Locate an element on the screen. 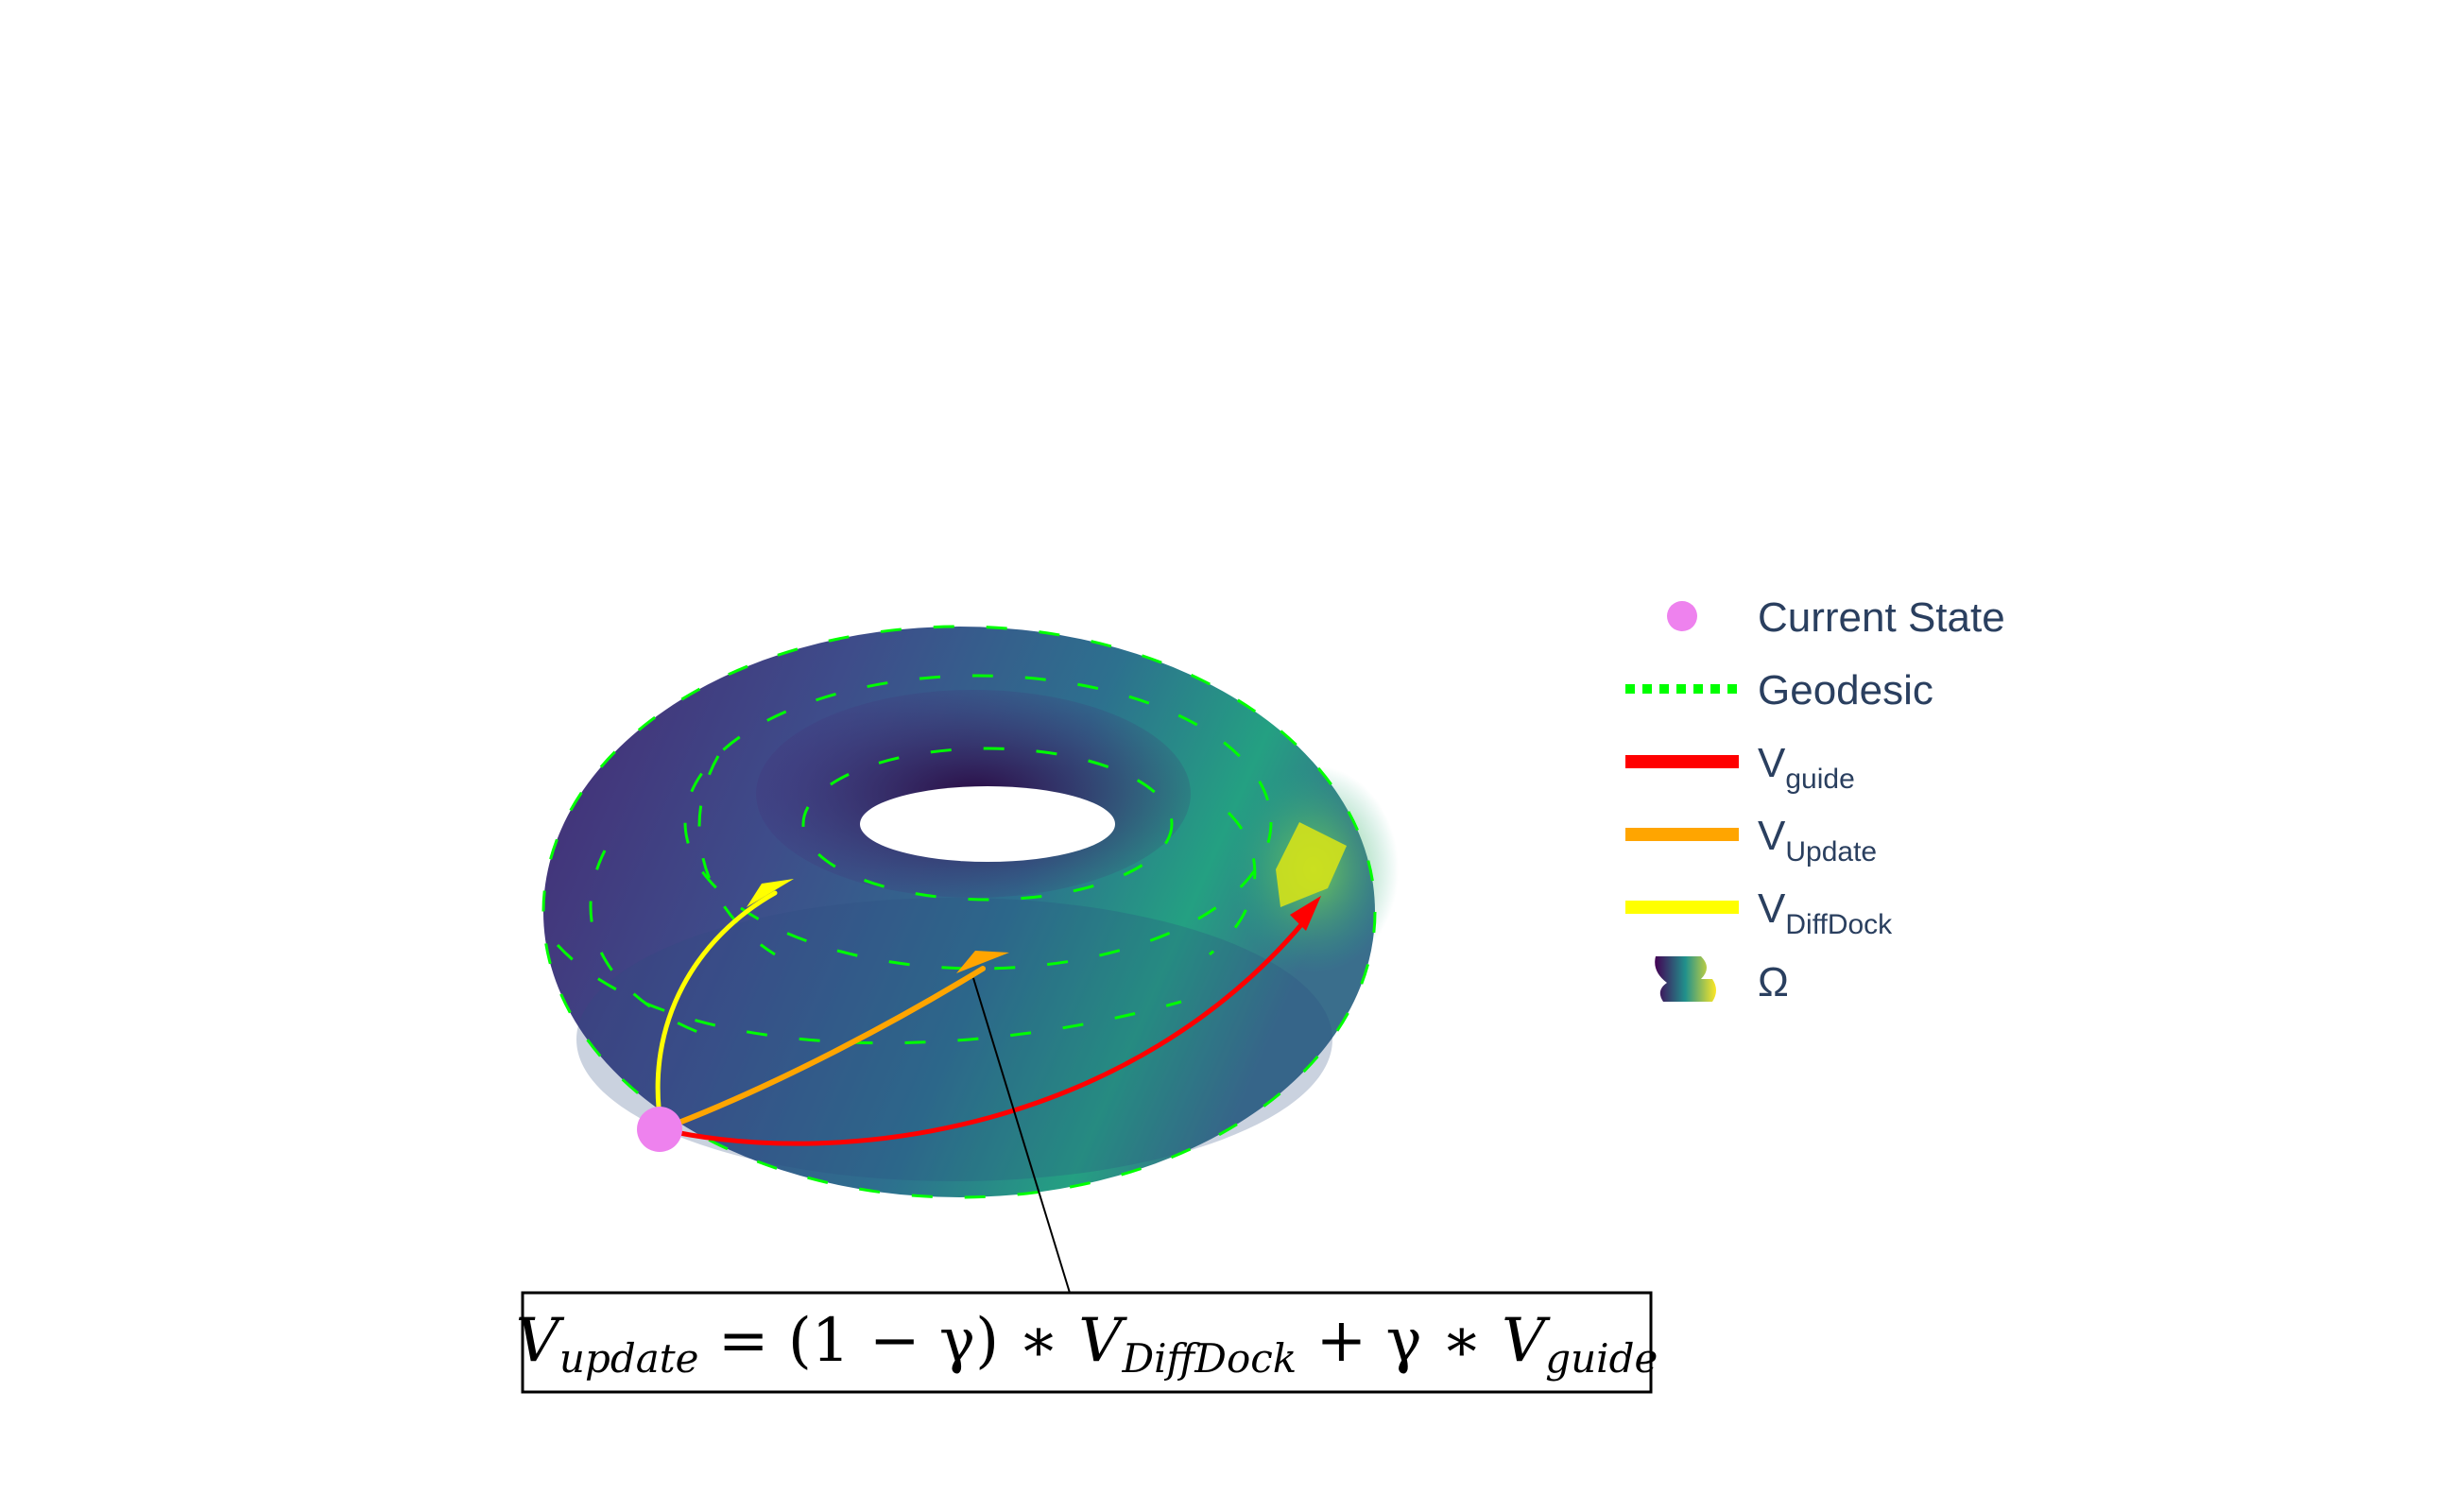  vectors is located at coordinates (988, 1012).